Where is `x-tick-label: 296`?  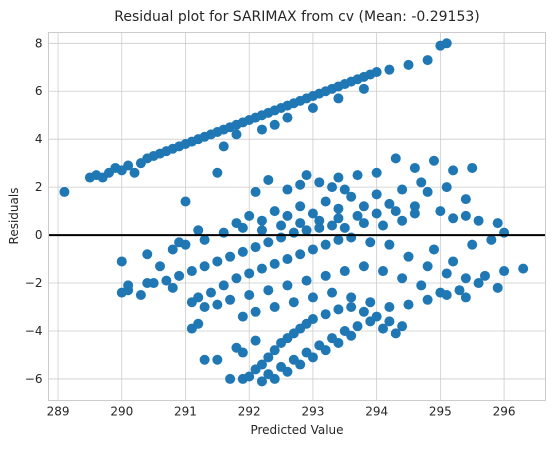 x-tick-label: 296 is located at coordinates (504, 412).